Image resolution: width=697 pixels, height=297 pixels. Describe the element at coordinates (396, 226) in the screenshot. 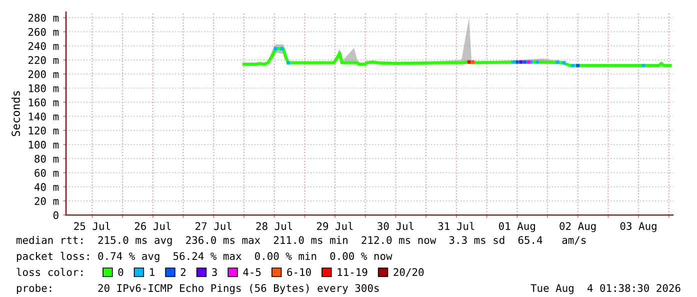

I see `x-tick-label: 30 Jul` at that location.